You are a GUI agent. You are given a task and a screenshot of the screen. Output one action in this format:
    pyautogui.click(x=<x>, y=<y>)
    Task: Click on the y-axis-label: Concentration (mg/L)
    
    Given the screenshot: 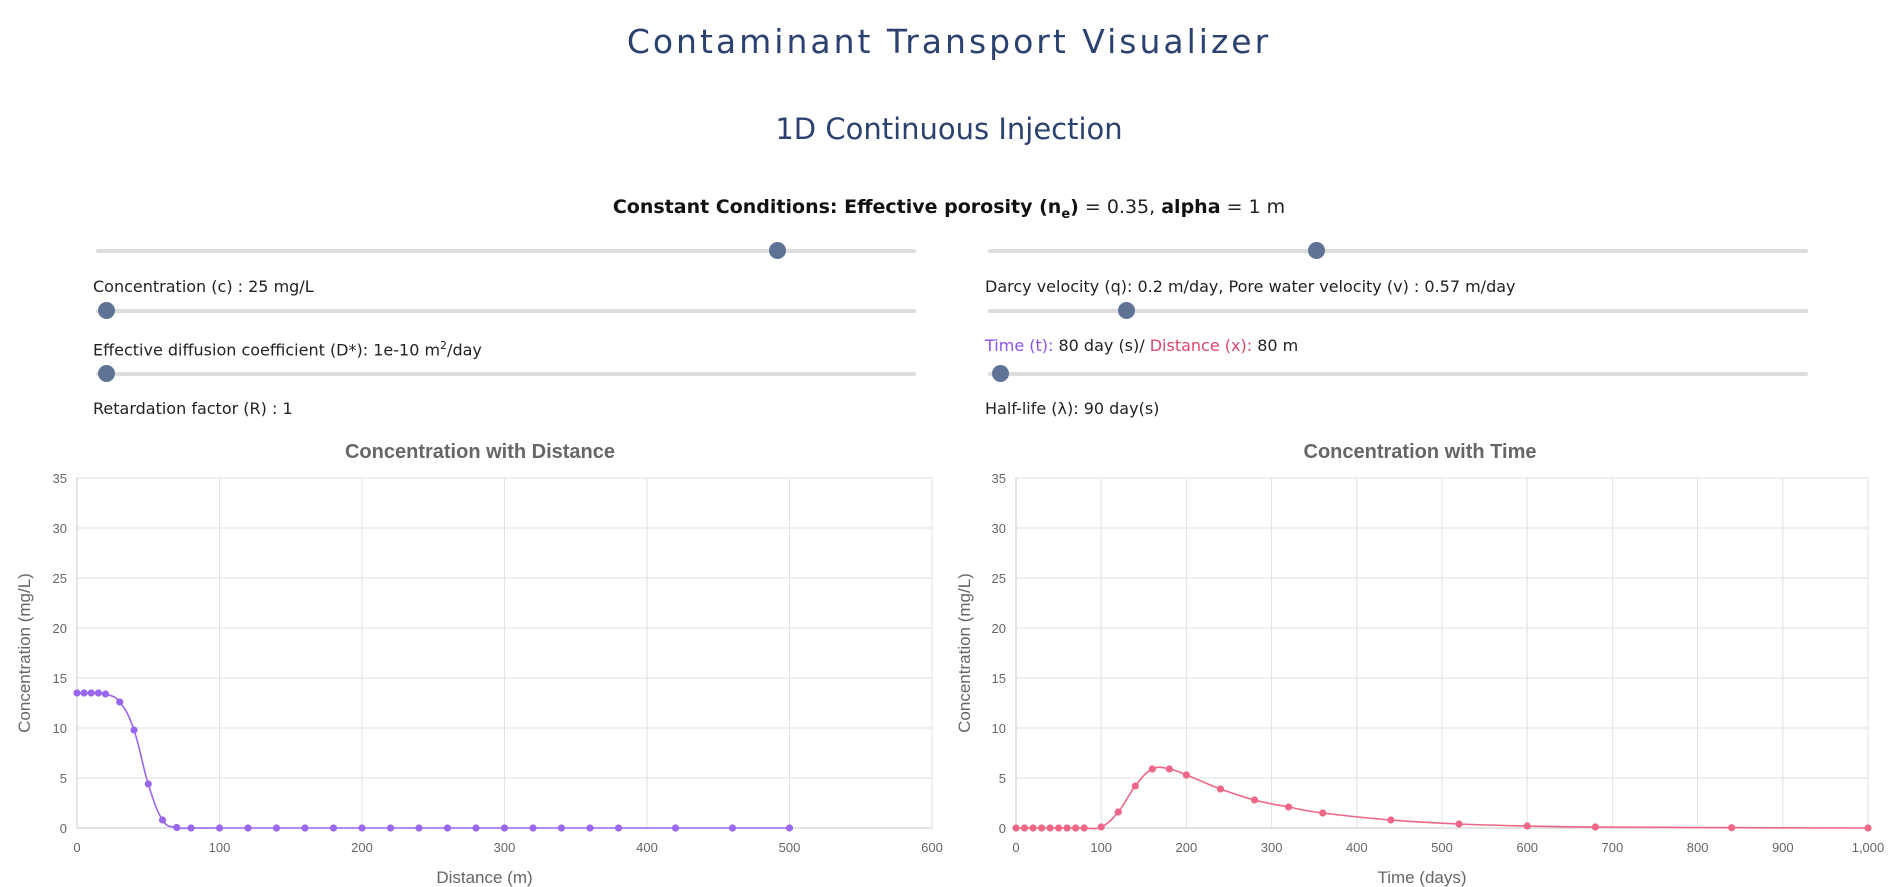 What is the action you would take?
    pyautogui.click(x=24, y=653)
    